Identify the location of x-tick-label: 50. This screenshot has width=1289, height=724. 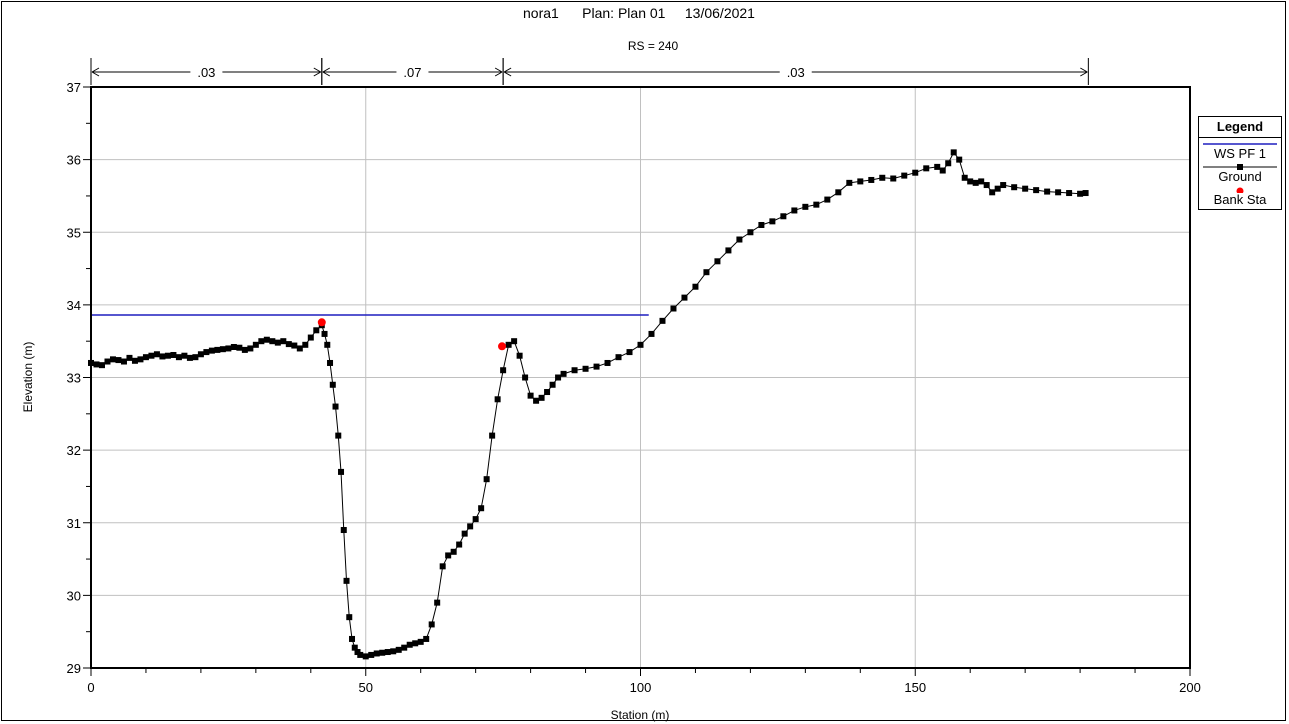
(366, 687).